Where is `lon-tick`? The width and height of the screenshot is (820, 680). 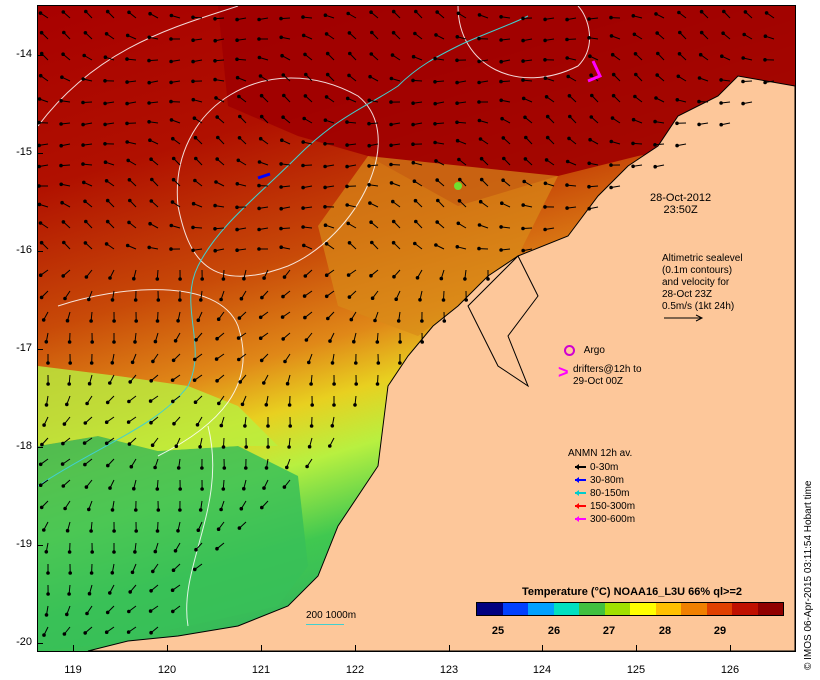 lon-tick is located at coordinates (355, 648).